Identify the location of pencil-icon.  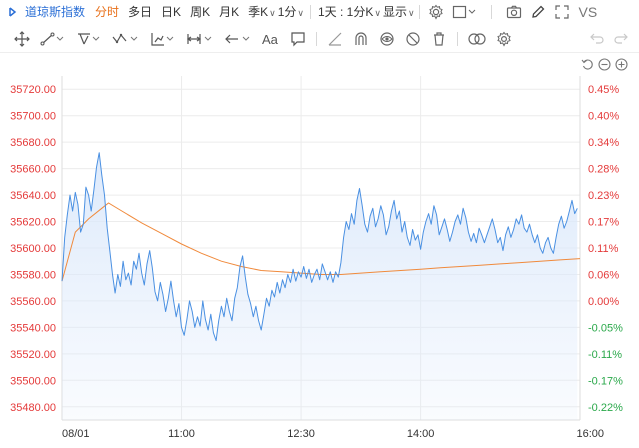
(538, 12).